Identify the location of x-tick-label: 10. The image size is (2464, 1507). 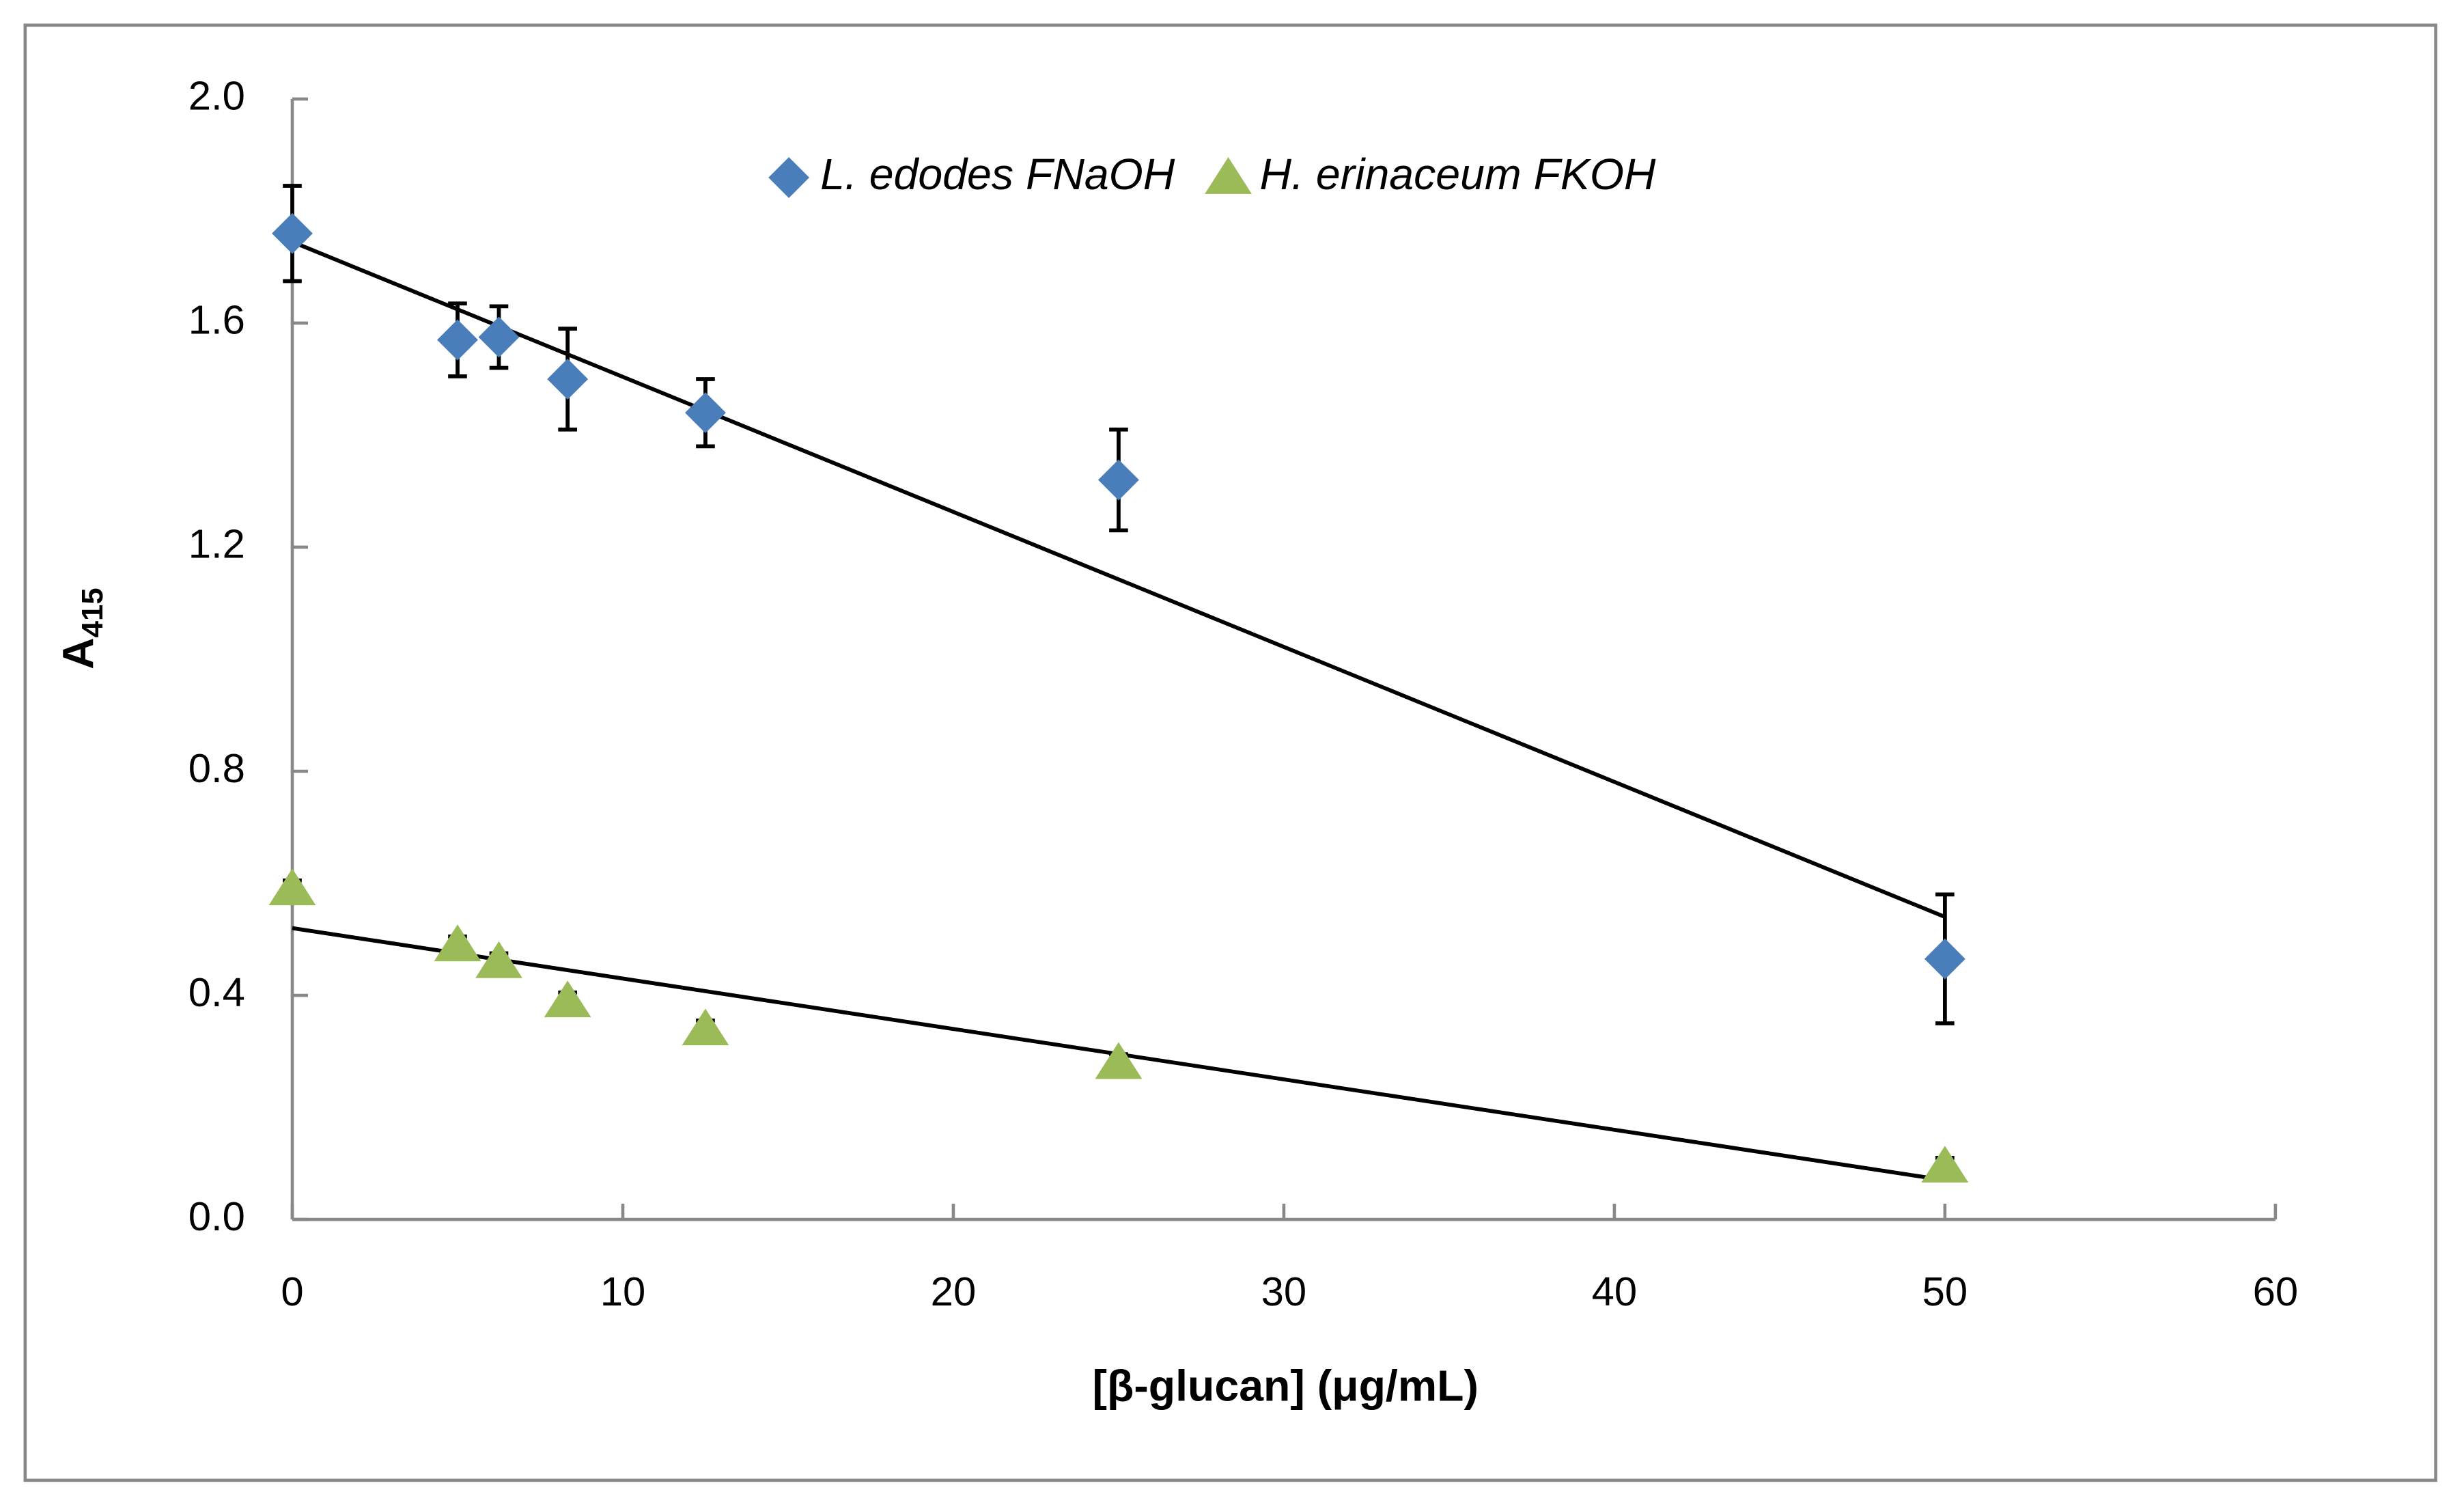
(623, 1291).